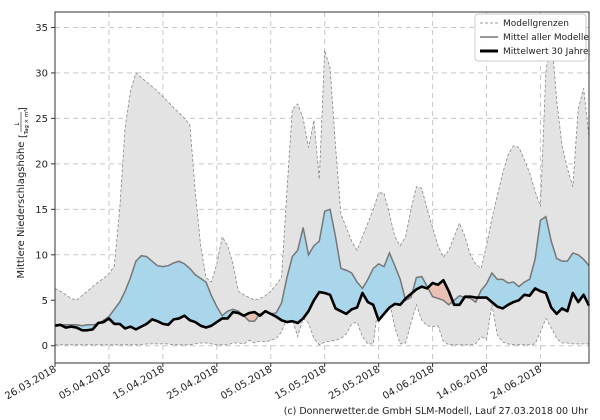  Describe the element at coordinates (546, 52) in the screenshot. I see `legend-label-climatology: Mittelwert 30 Jahre` at that location.